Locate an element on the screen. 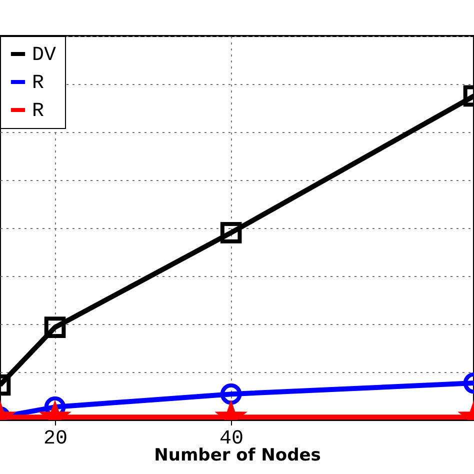  x-tick-label: 20 is located at coordinates (56, 439).